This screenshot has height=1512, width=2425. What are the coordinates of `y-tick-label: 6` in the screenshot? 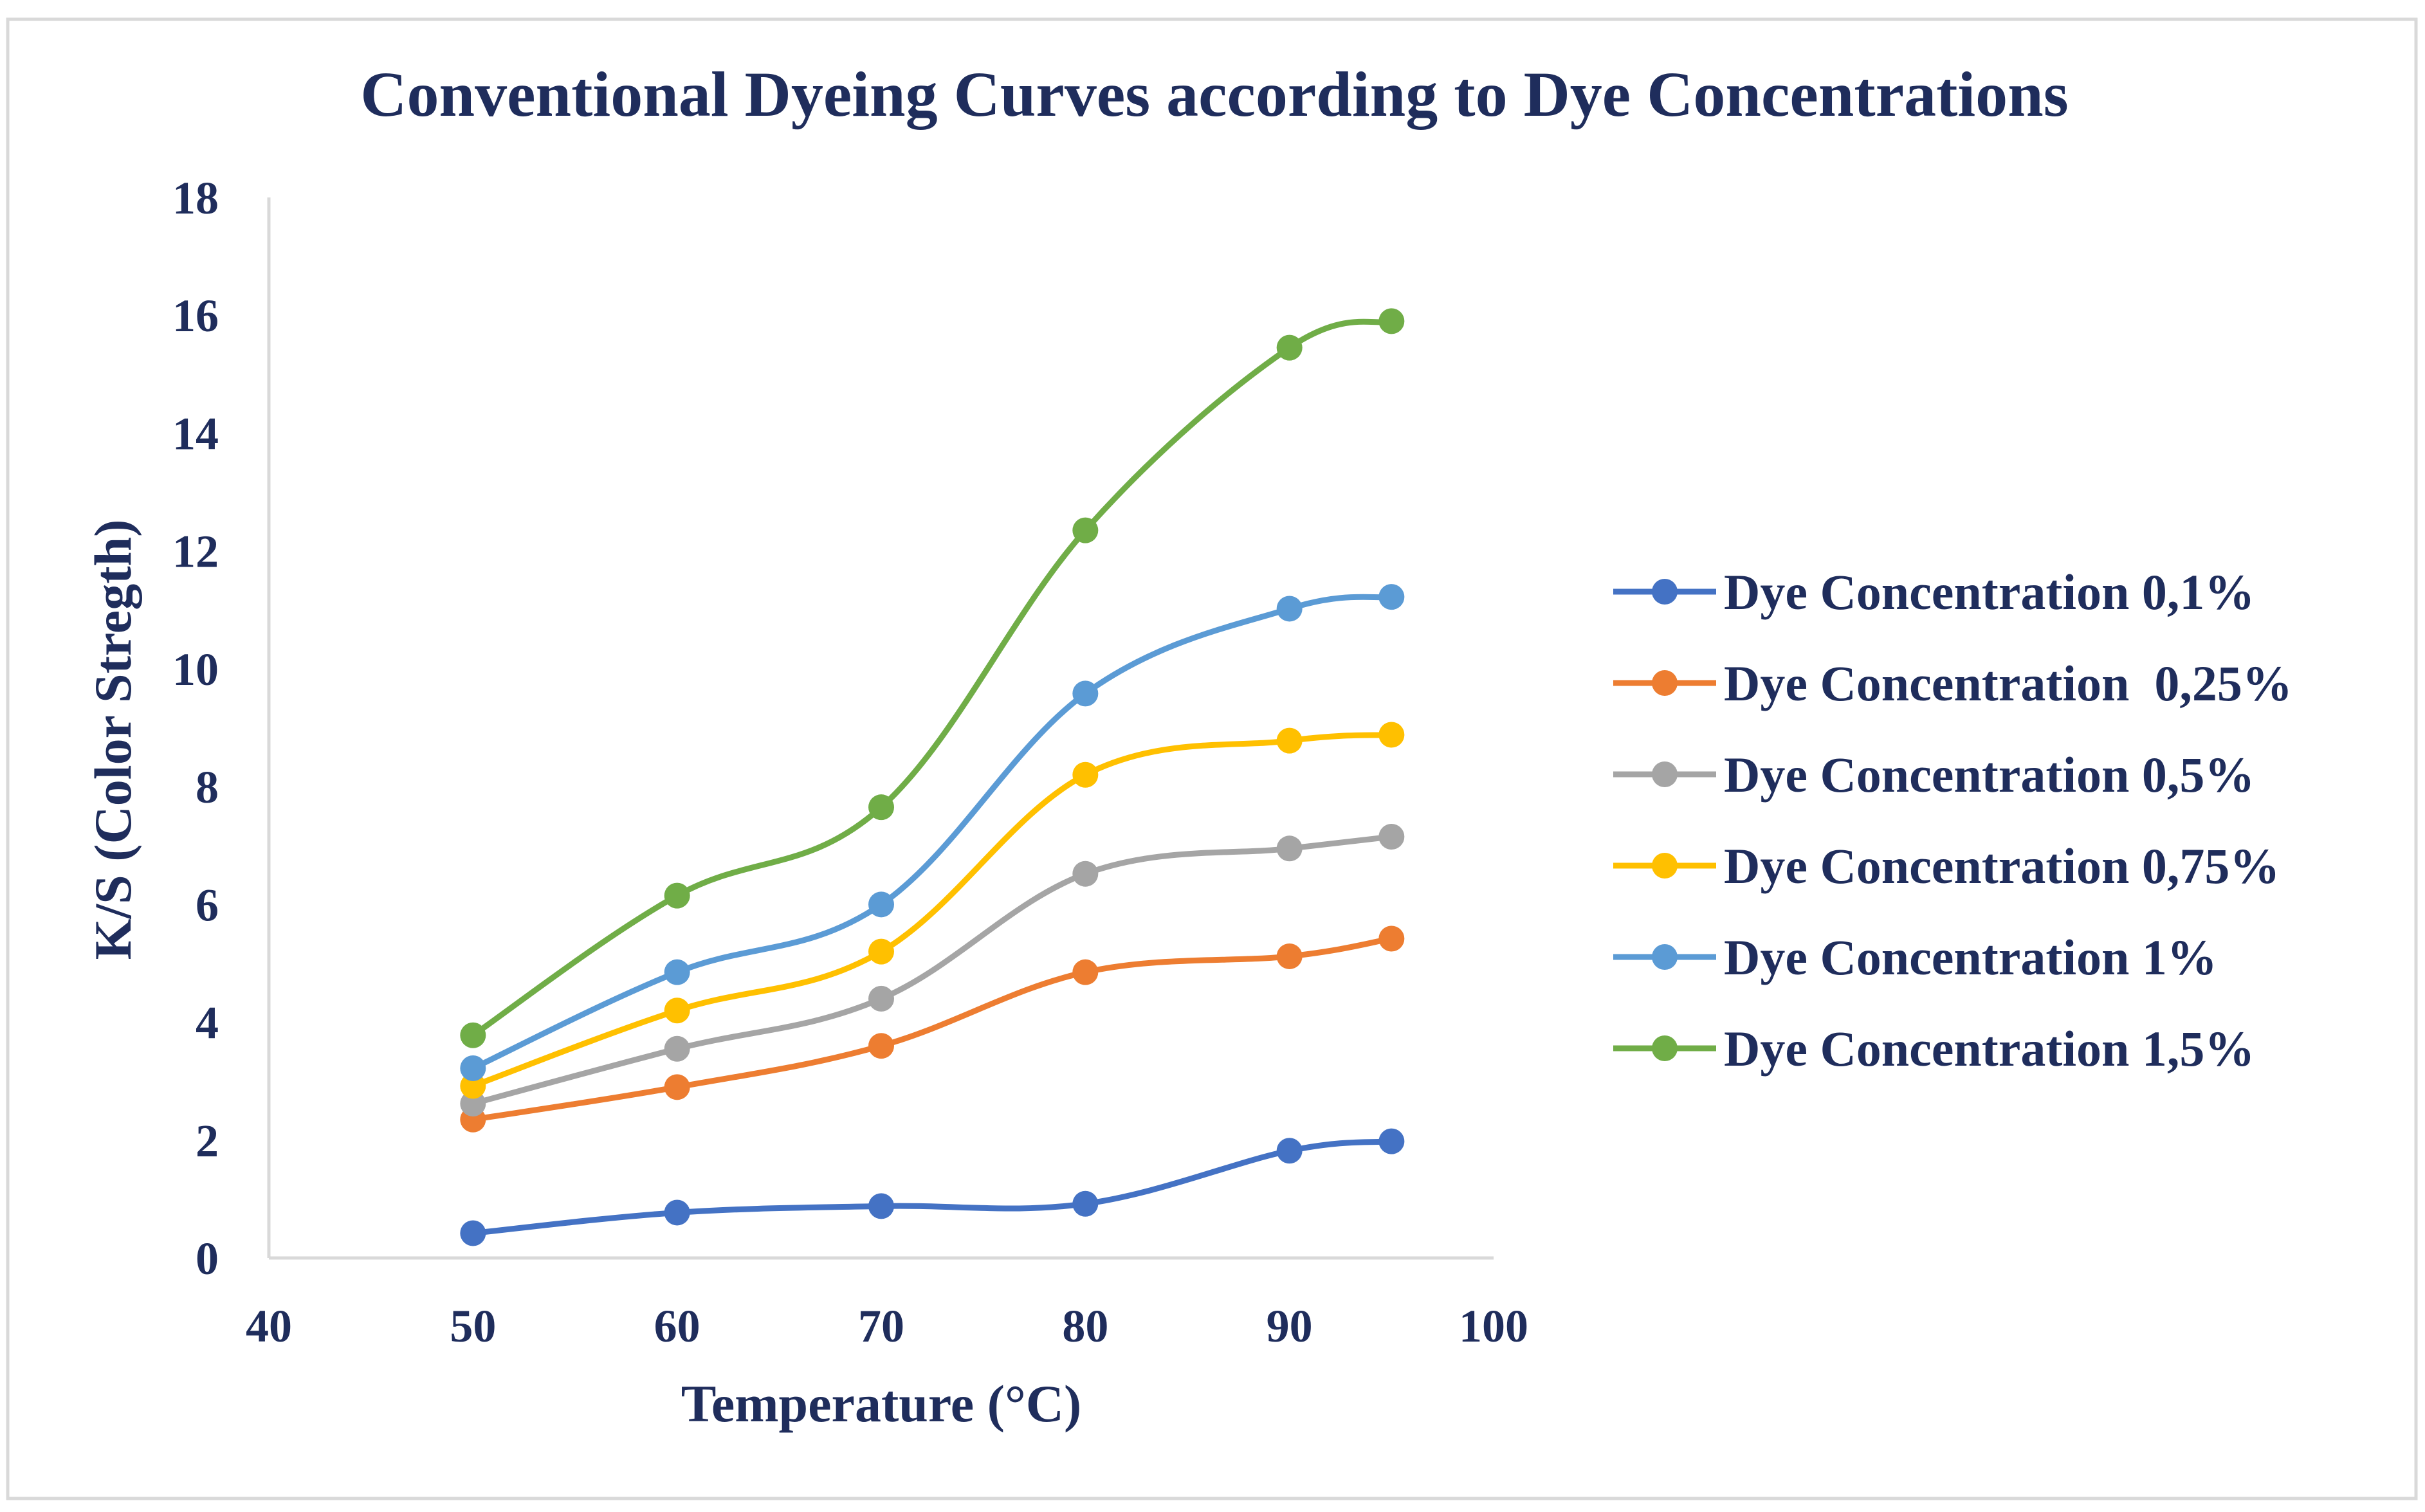 It's located at (208, 905).